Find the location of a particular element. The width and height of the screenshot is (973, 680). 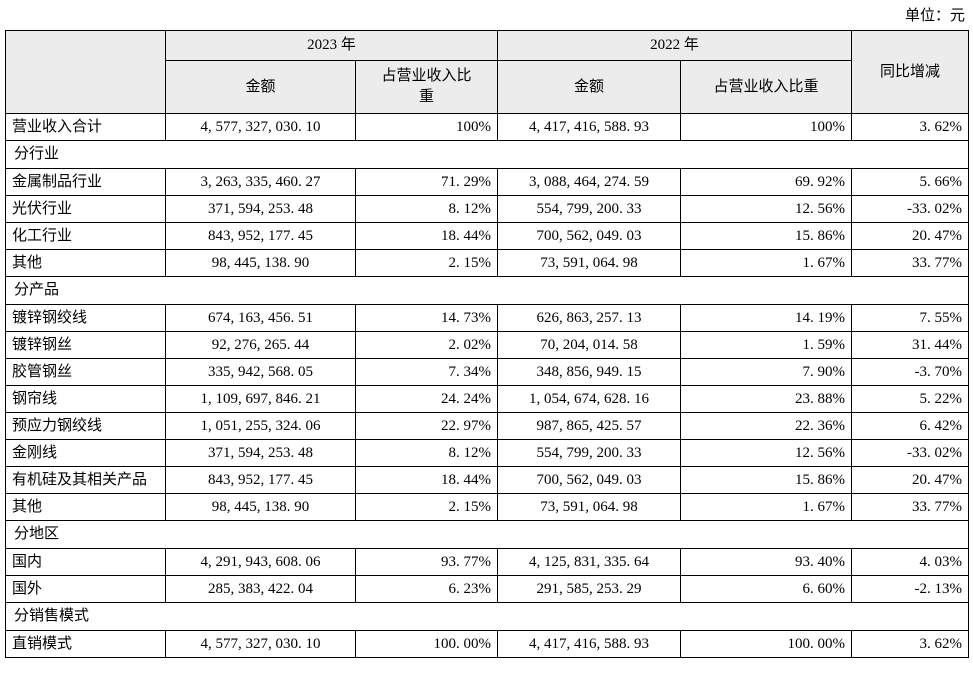

amount-2022-cell: 1, 054, 674, 628. 16 is located at coordinates (589, 399).